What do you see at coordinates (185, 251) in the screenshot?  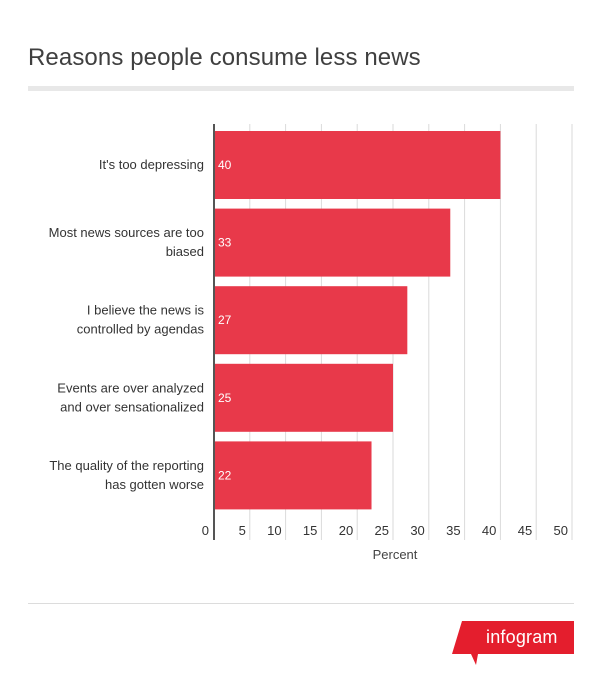 I see `category-label-line: biased` at bounding box center [185, 251].